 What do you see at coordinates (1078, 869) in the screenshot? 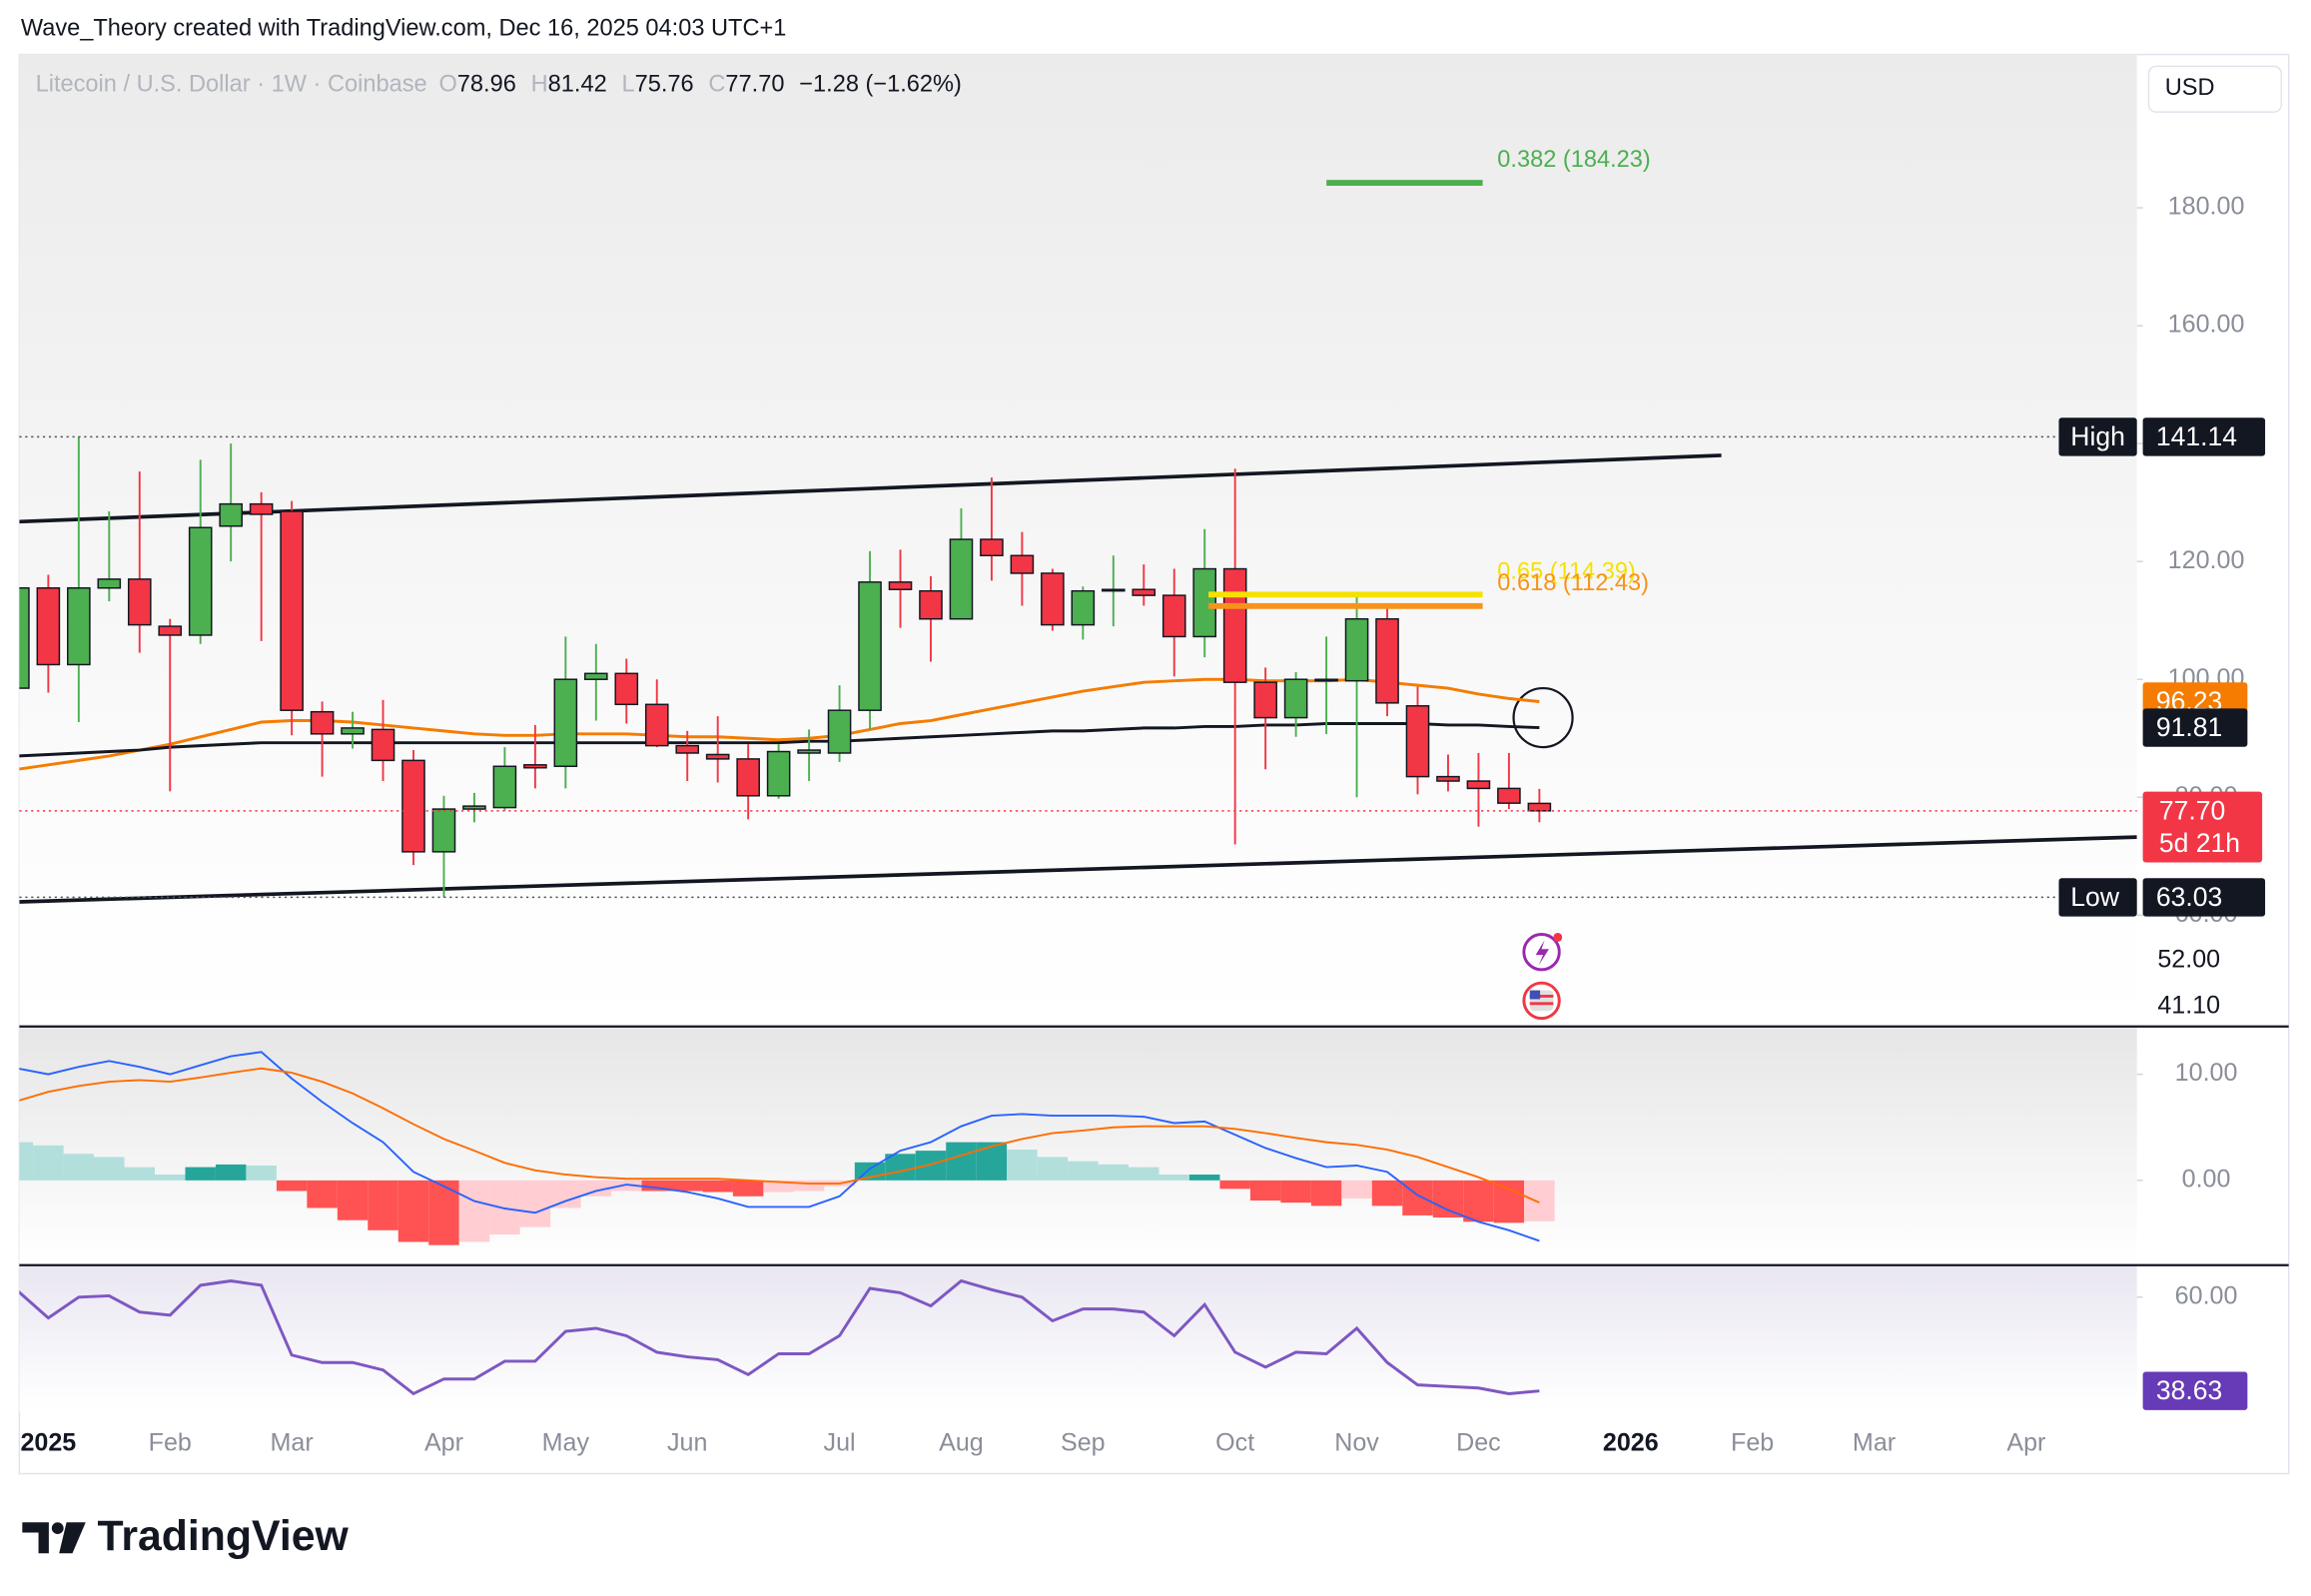
I see `channel-lower` at bounding box center [1078, 869].